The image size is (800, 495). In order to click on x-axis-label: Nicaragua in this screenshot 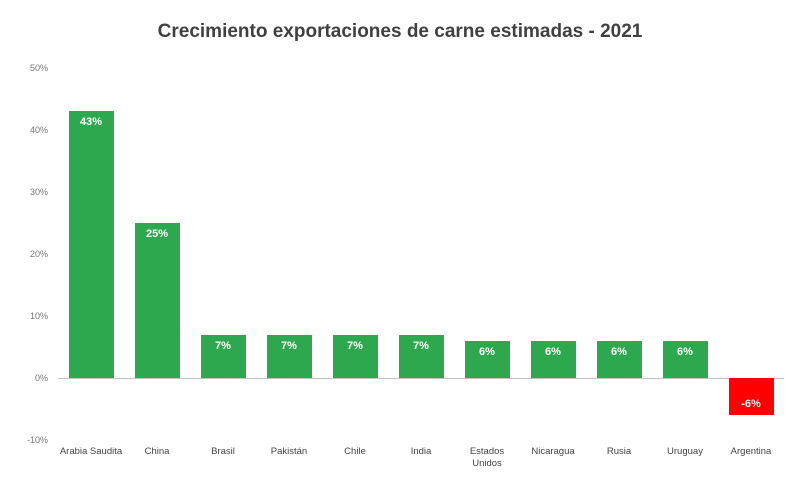, I will do `click(553, 451)`.